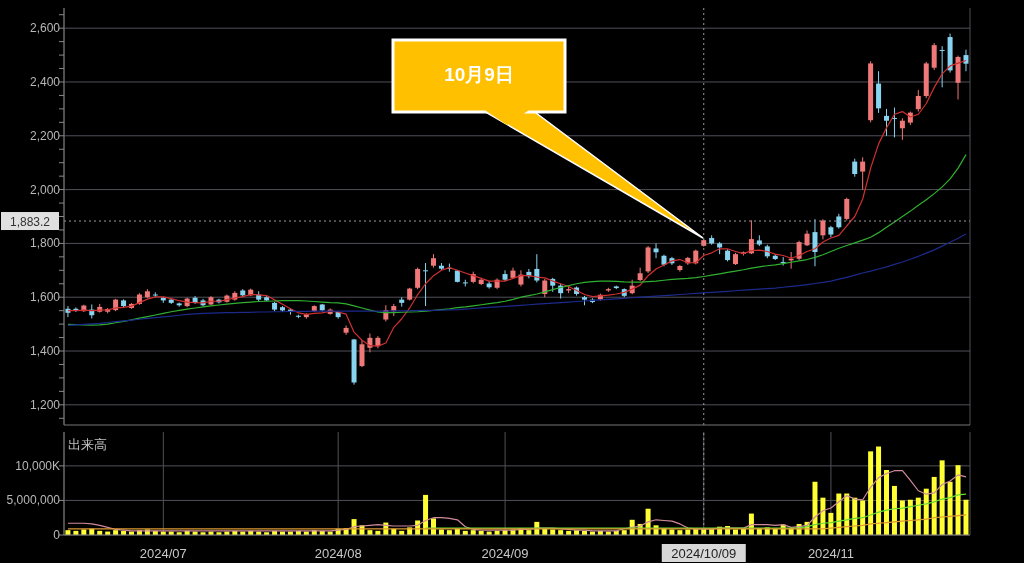 This screenshot has height=563, width=1024. Describe the element at coordinates (45, 189) in the screenshot. I see `y-tick-label: 2,000` at that location.